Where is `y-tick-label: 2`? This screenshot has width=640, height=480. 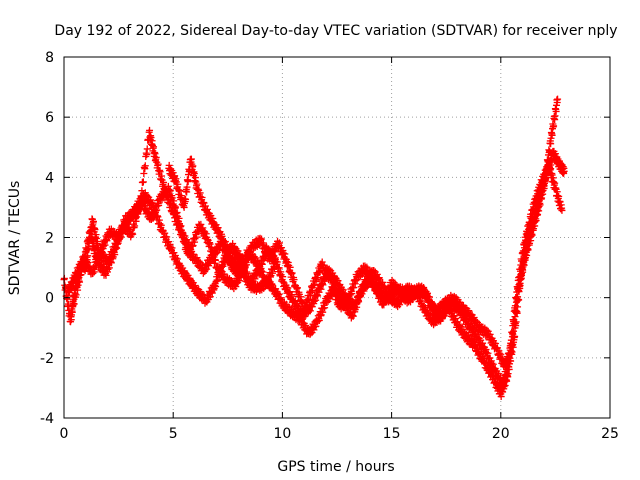
y-tick-label: 2 is located at coordinates (49, 239).